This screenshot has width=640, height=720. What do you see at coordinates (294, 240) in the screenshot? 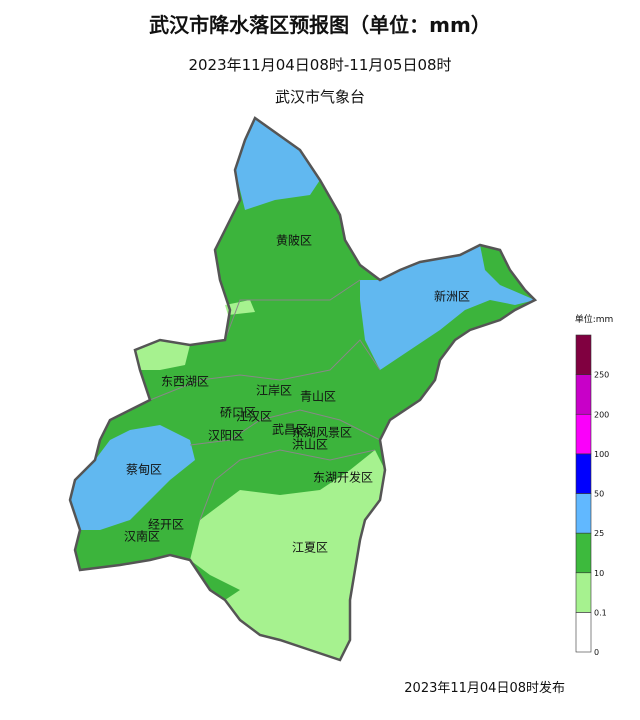
I see `district-label: 黄陂区` at bounding box center [294, 240].